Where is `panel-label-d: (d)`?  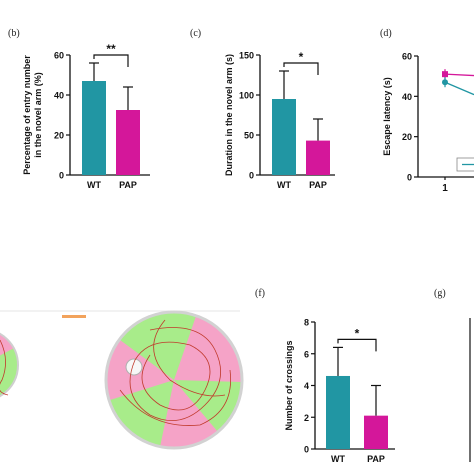 panel-label-d: (d) is located at coordinates (386, 33).